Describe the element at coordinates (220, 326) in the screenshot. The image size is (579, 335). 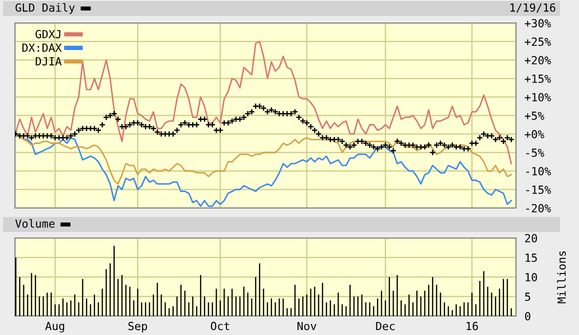
I see `x-tick-label: Oct` at that location.